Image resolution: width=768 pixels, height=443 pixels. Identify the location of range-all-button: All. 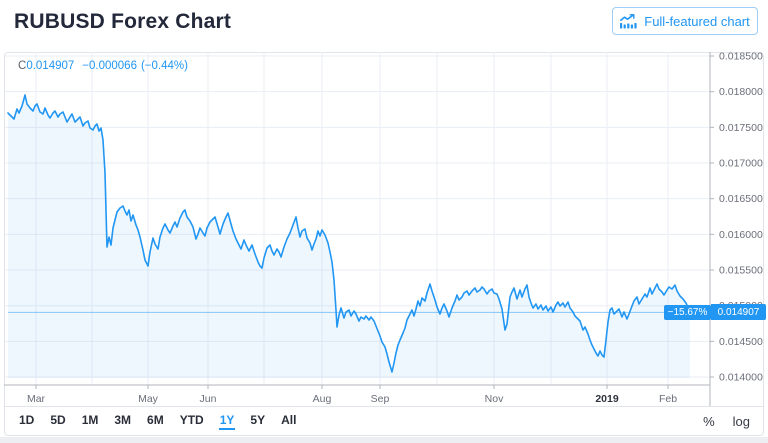
(289, 420).